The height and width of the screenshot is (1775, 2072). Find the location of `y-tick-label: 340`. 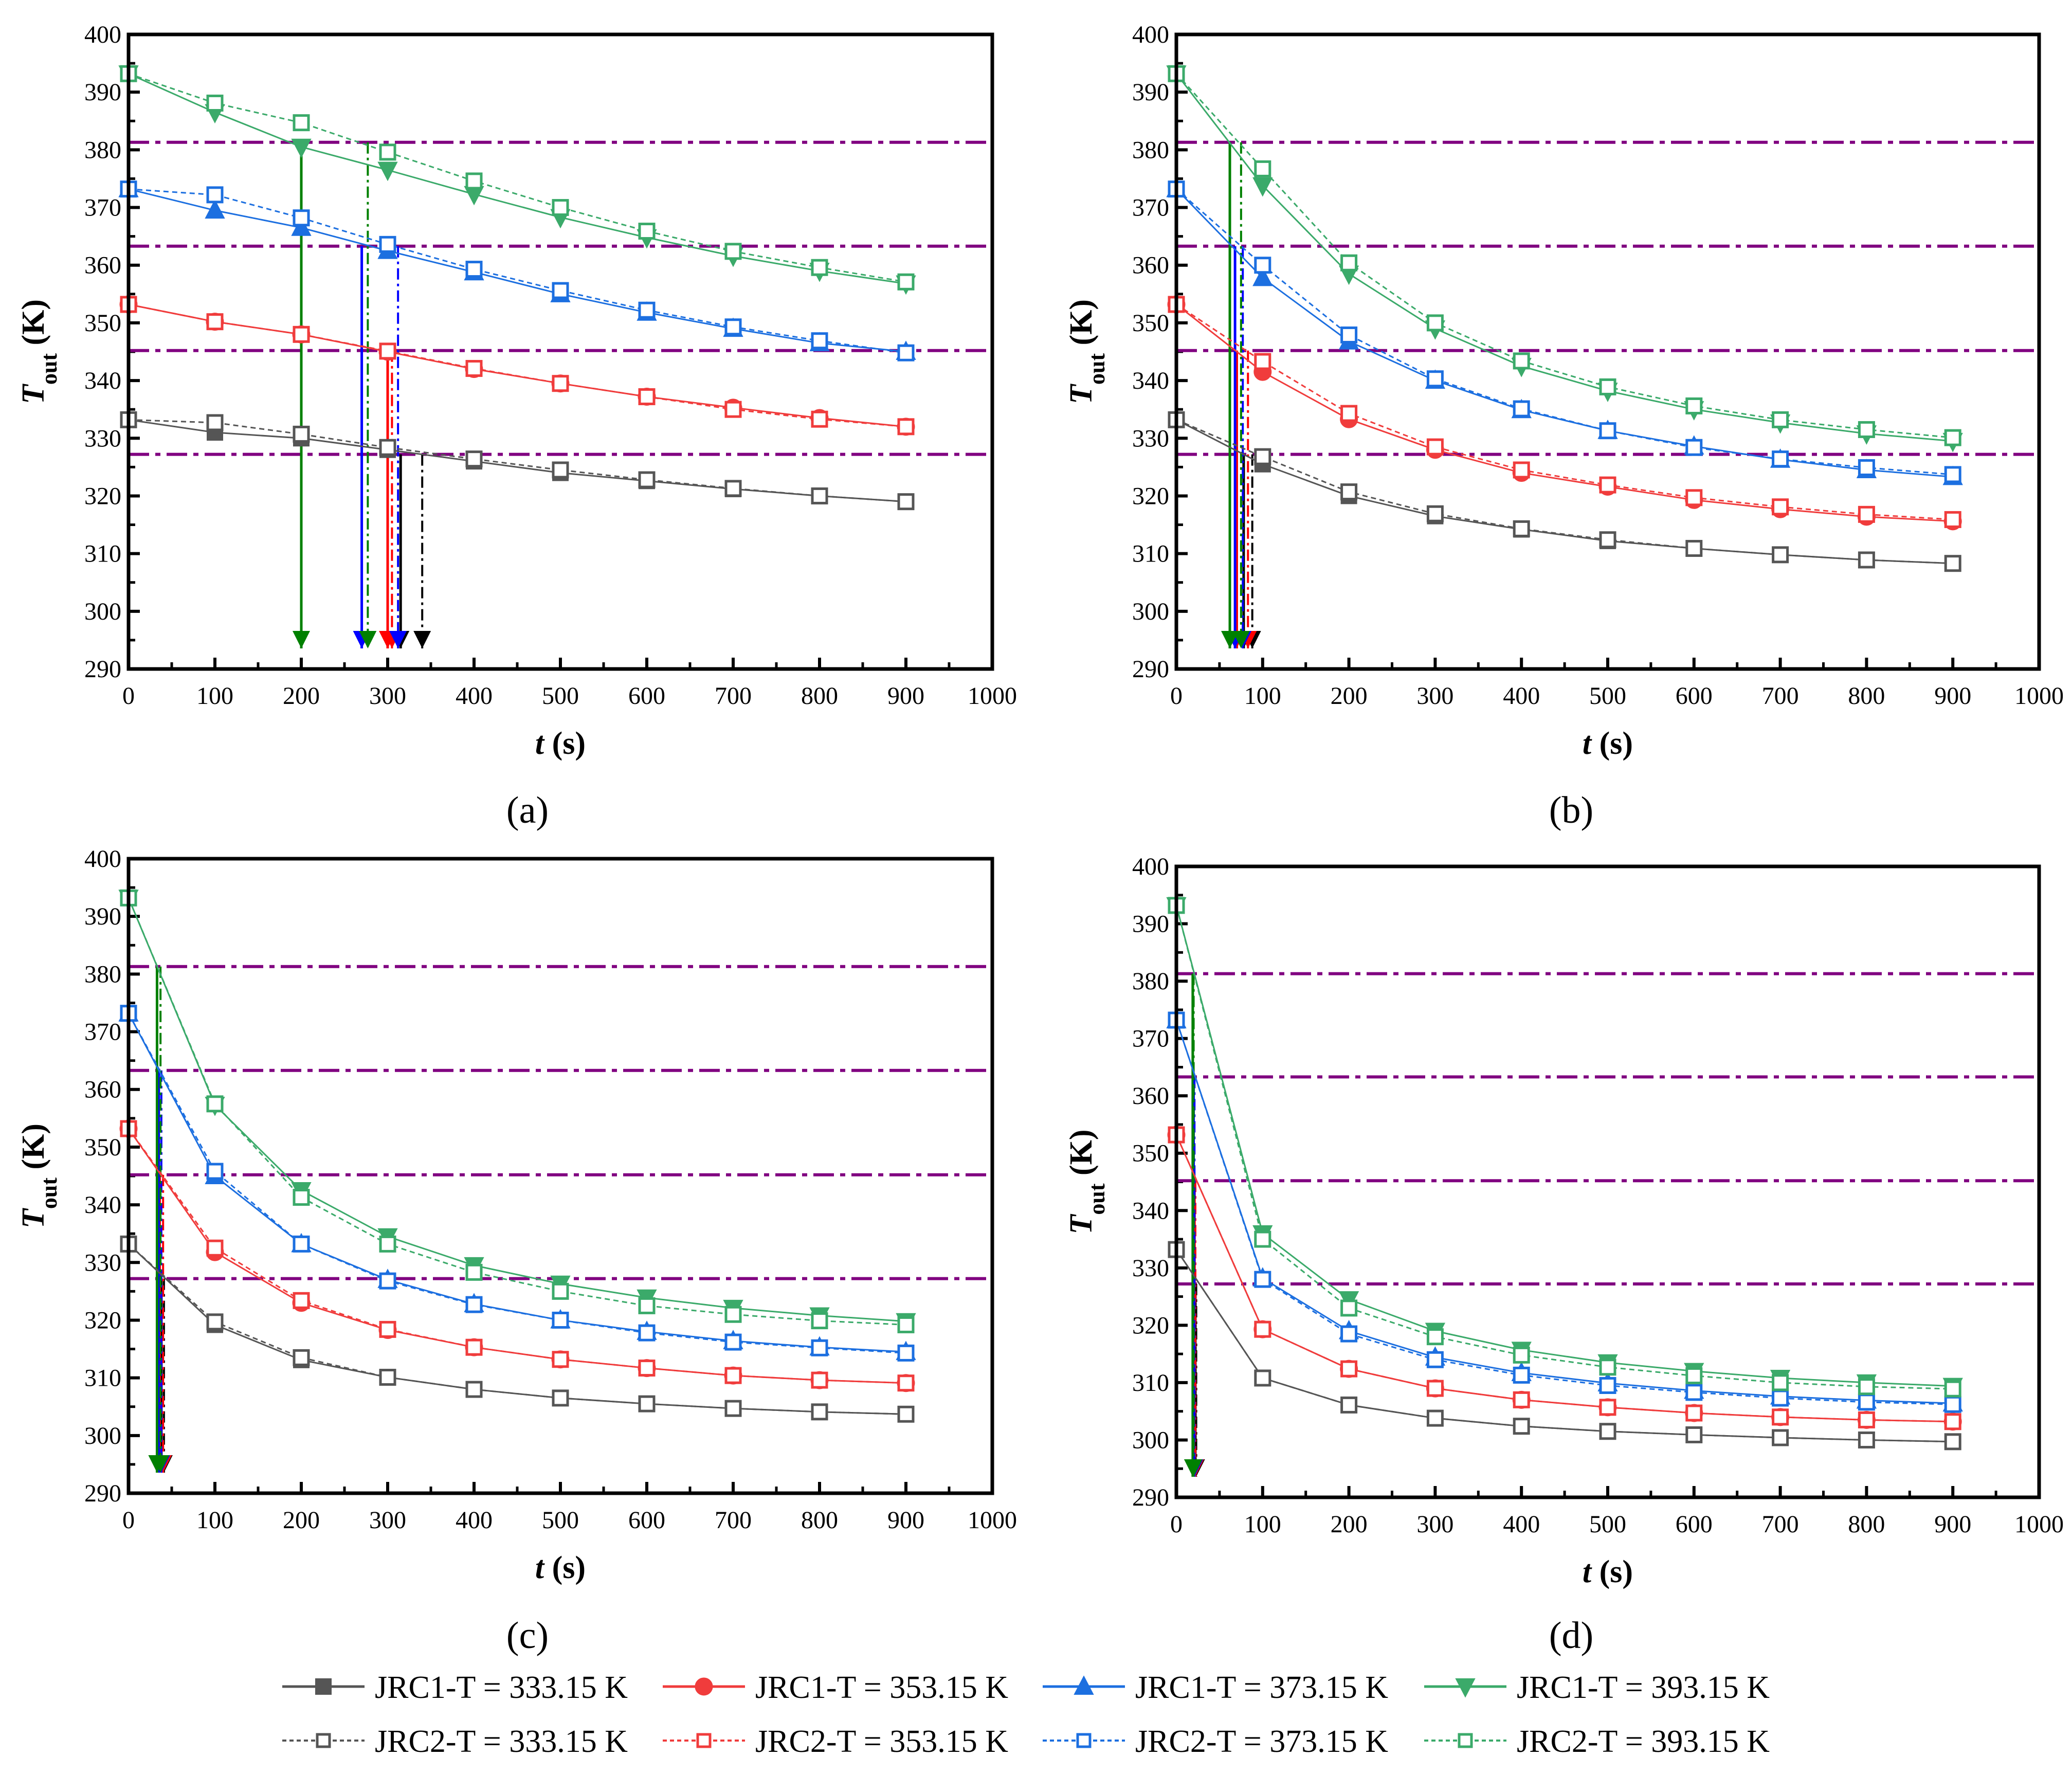

y-tick-label: 340 is located at coordinates (1150, 380).